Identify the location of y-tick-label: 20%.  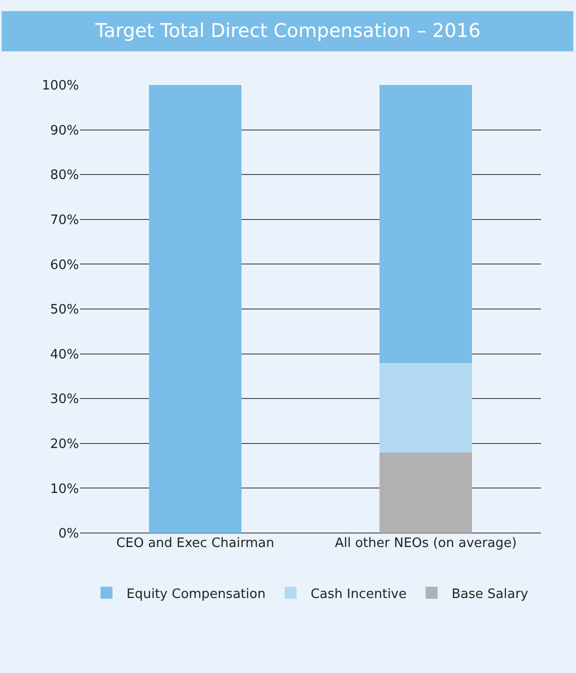
(64, 444).